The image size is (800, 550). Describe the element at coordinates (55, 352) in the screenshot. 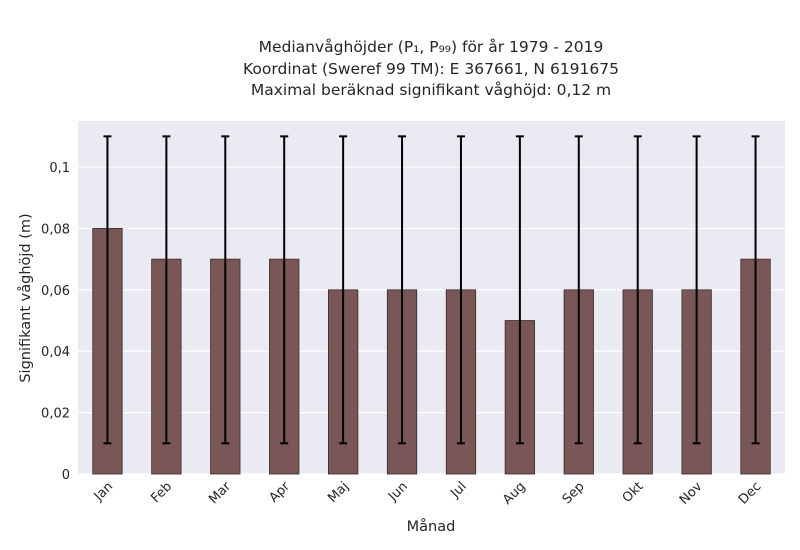

I see `y-tick-label: 0,04` at that location.